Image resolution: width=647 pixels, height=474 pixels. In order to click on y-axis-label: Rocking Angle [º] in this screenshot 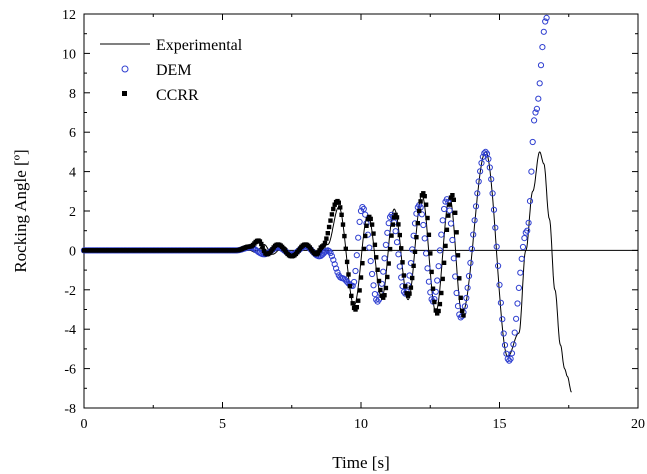, I will do `click(20, 210)`.